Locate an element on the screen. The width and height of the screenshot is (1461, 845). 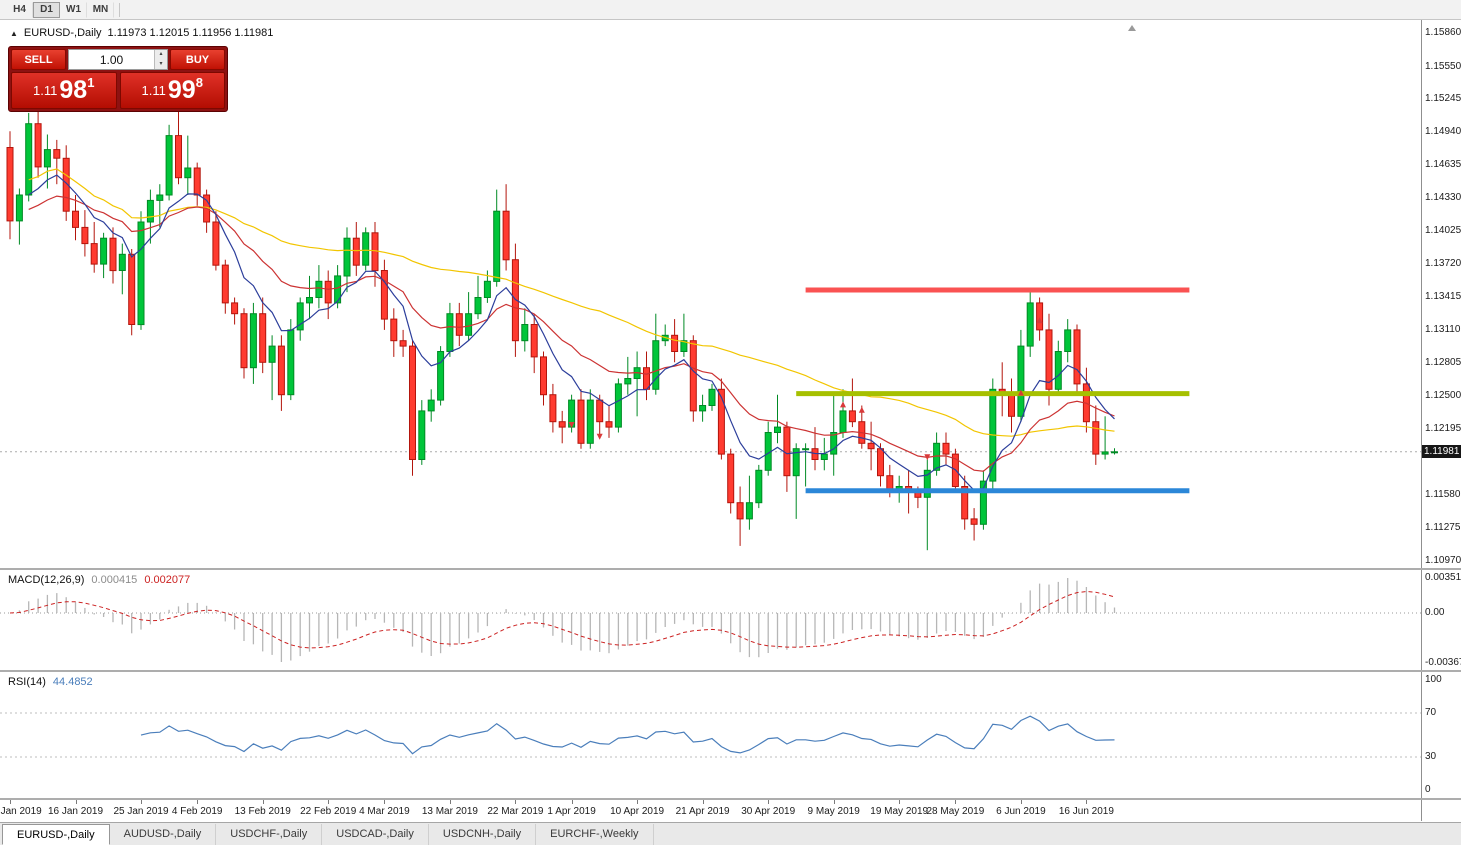
timeframe-button-d1: D1 is located at coordinates (46, 9).